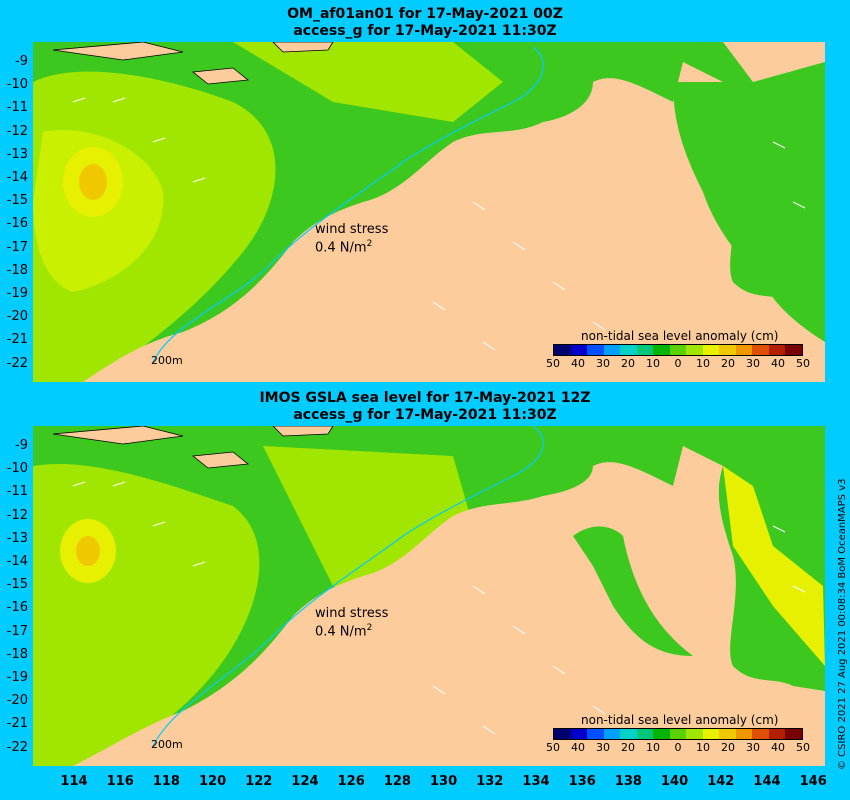 Image resolution: width=850 pixels, height=800 pixels. I want to click on y-tick-label: -15, so click(17, 201).